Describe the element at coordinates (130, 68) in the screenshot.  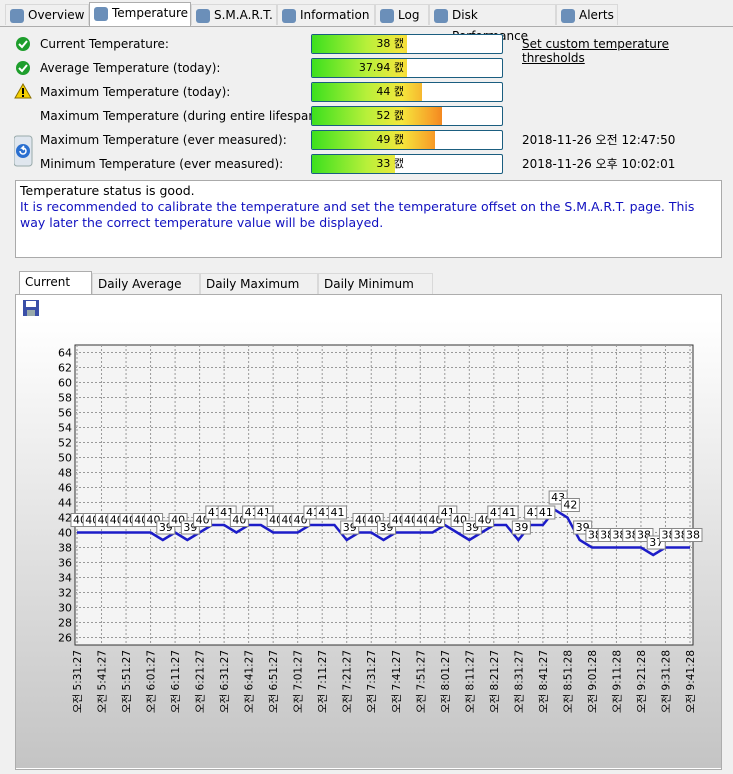
I see `row-label: Average Temperature (today):` at that location.